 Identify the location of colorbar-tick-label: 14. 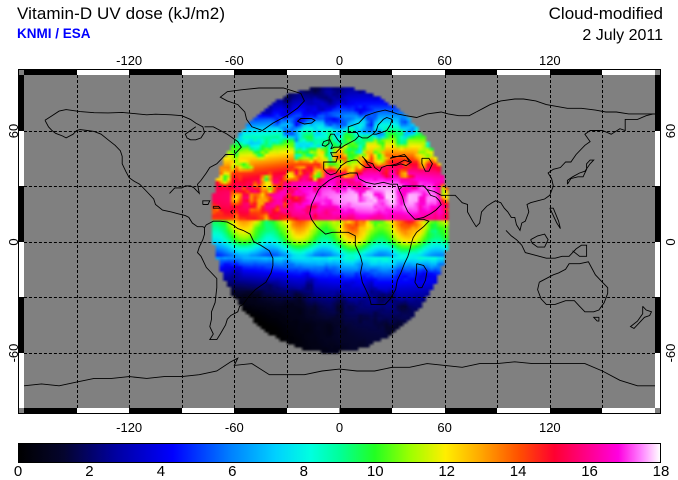
(518, 471).